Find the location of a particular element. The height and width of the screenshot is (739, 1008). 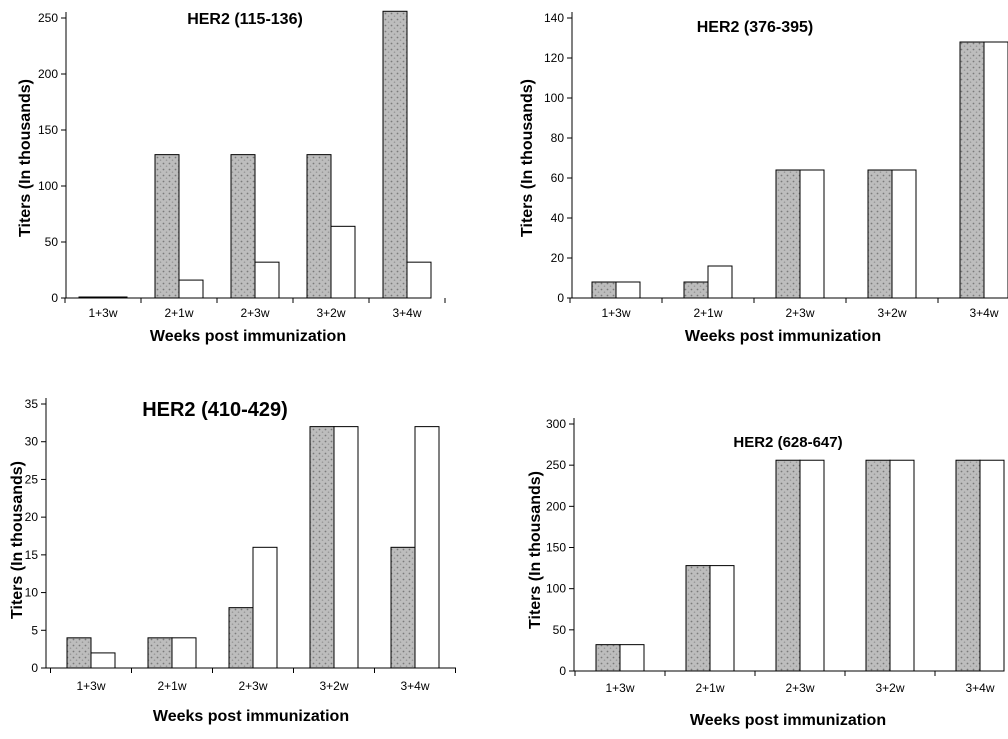

y-tick-label: 30 is located at coordinates (32, 442).